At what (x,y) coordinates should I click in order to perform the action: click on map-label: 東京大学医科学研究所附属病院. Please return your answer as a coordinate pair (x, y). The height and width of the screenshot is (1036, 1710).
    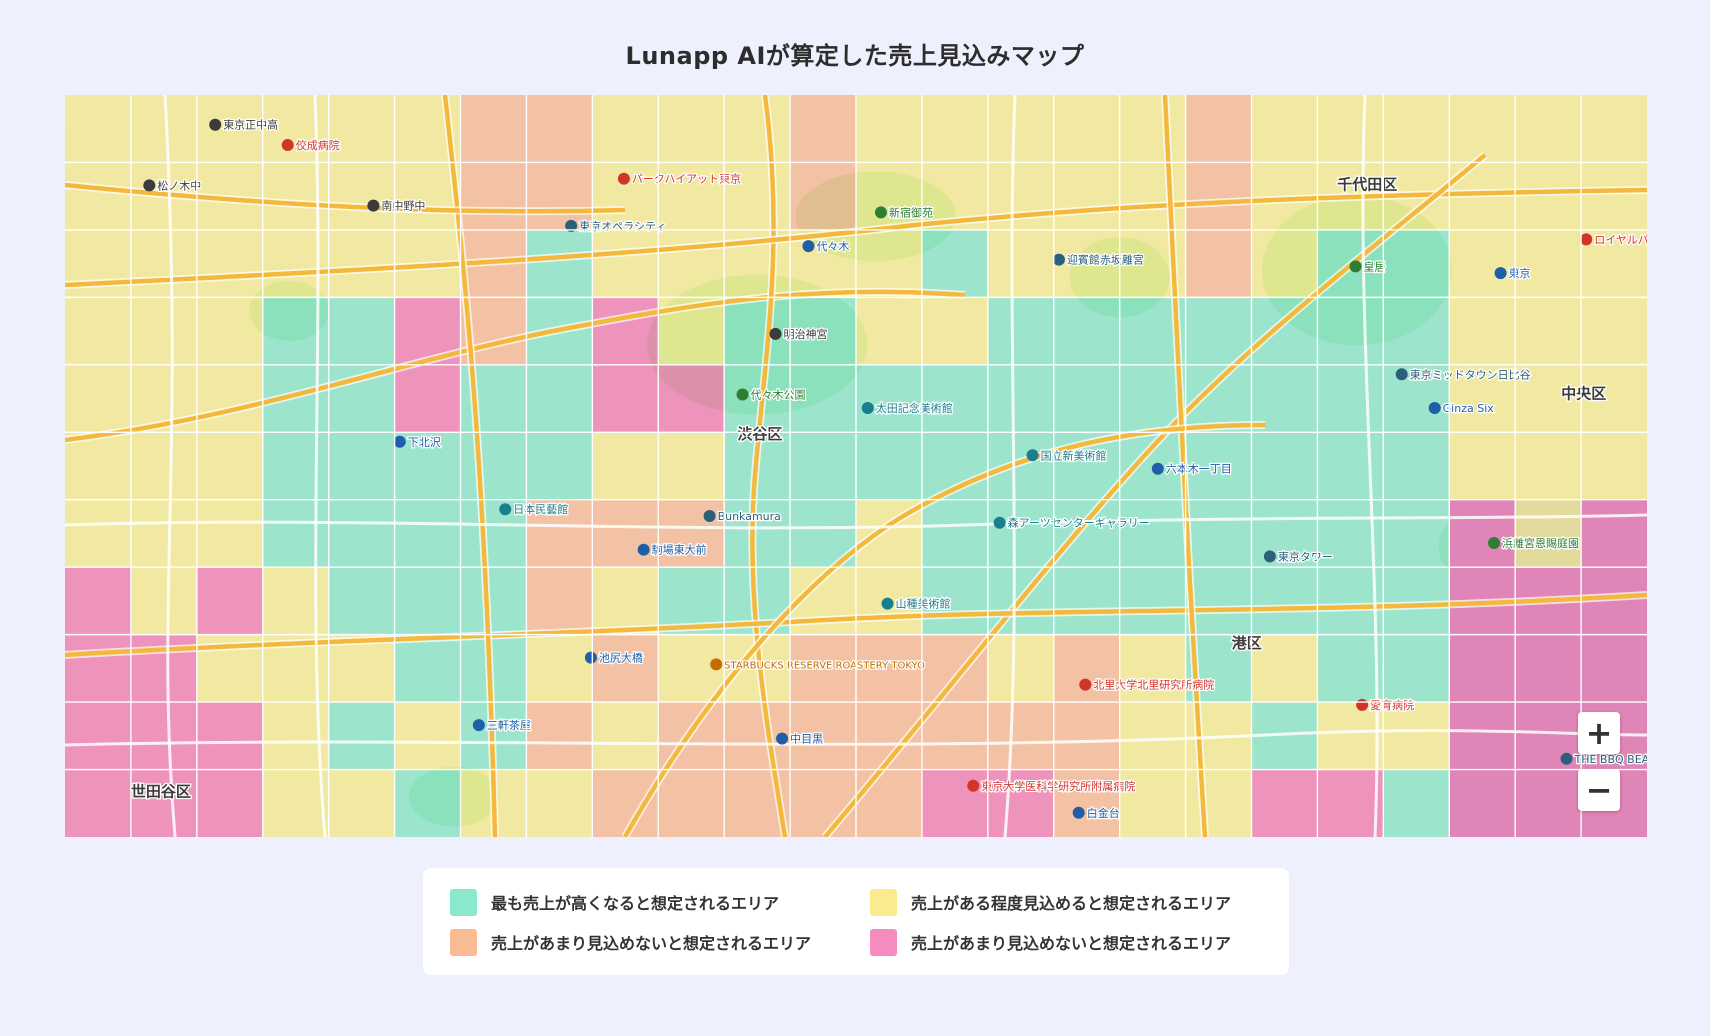
    Looking at the image, I should click on (1058, 786).